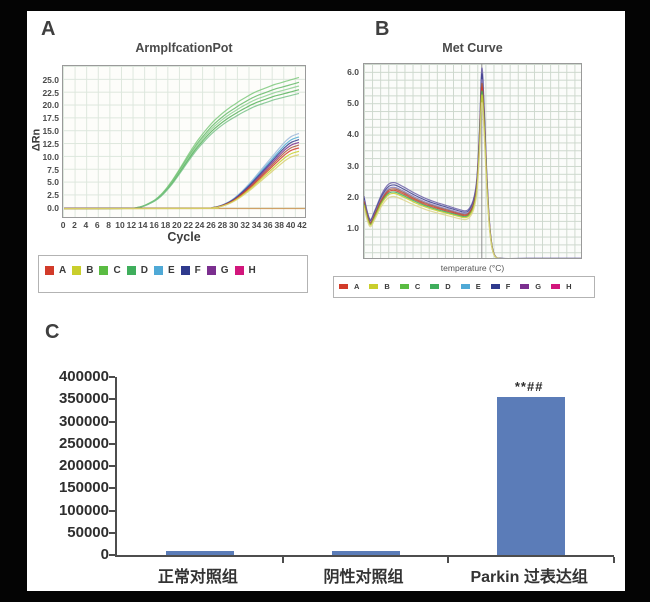 The width and height of the screenshot is (650, 602). I want to click on y-tick-label: 200000, so click(83, 465).